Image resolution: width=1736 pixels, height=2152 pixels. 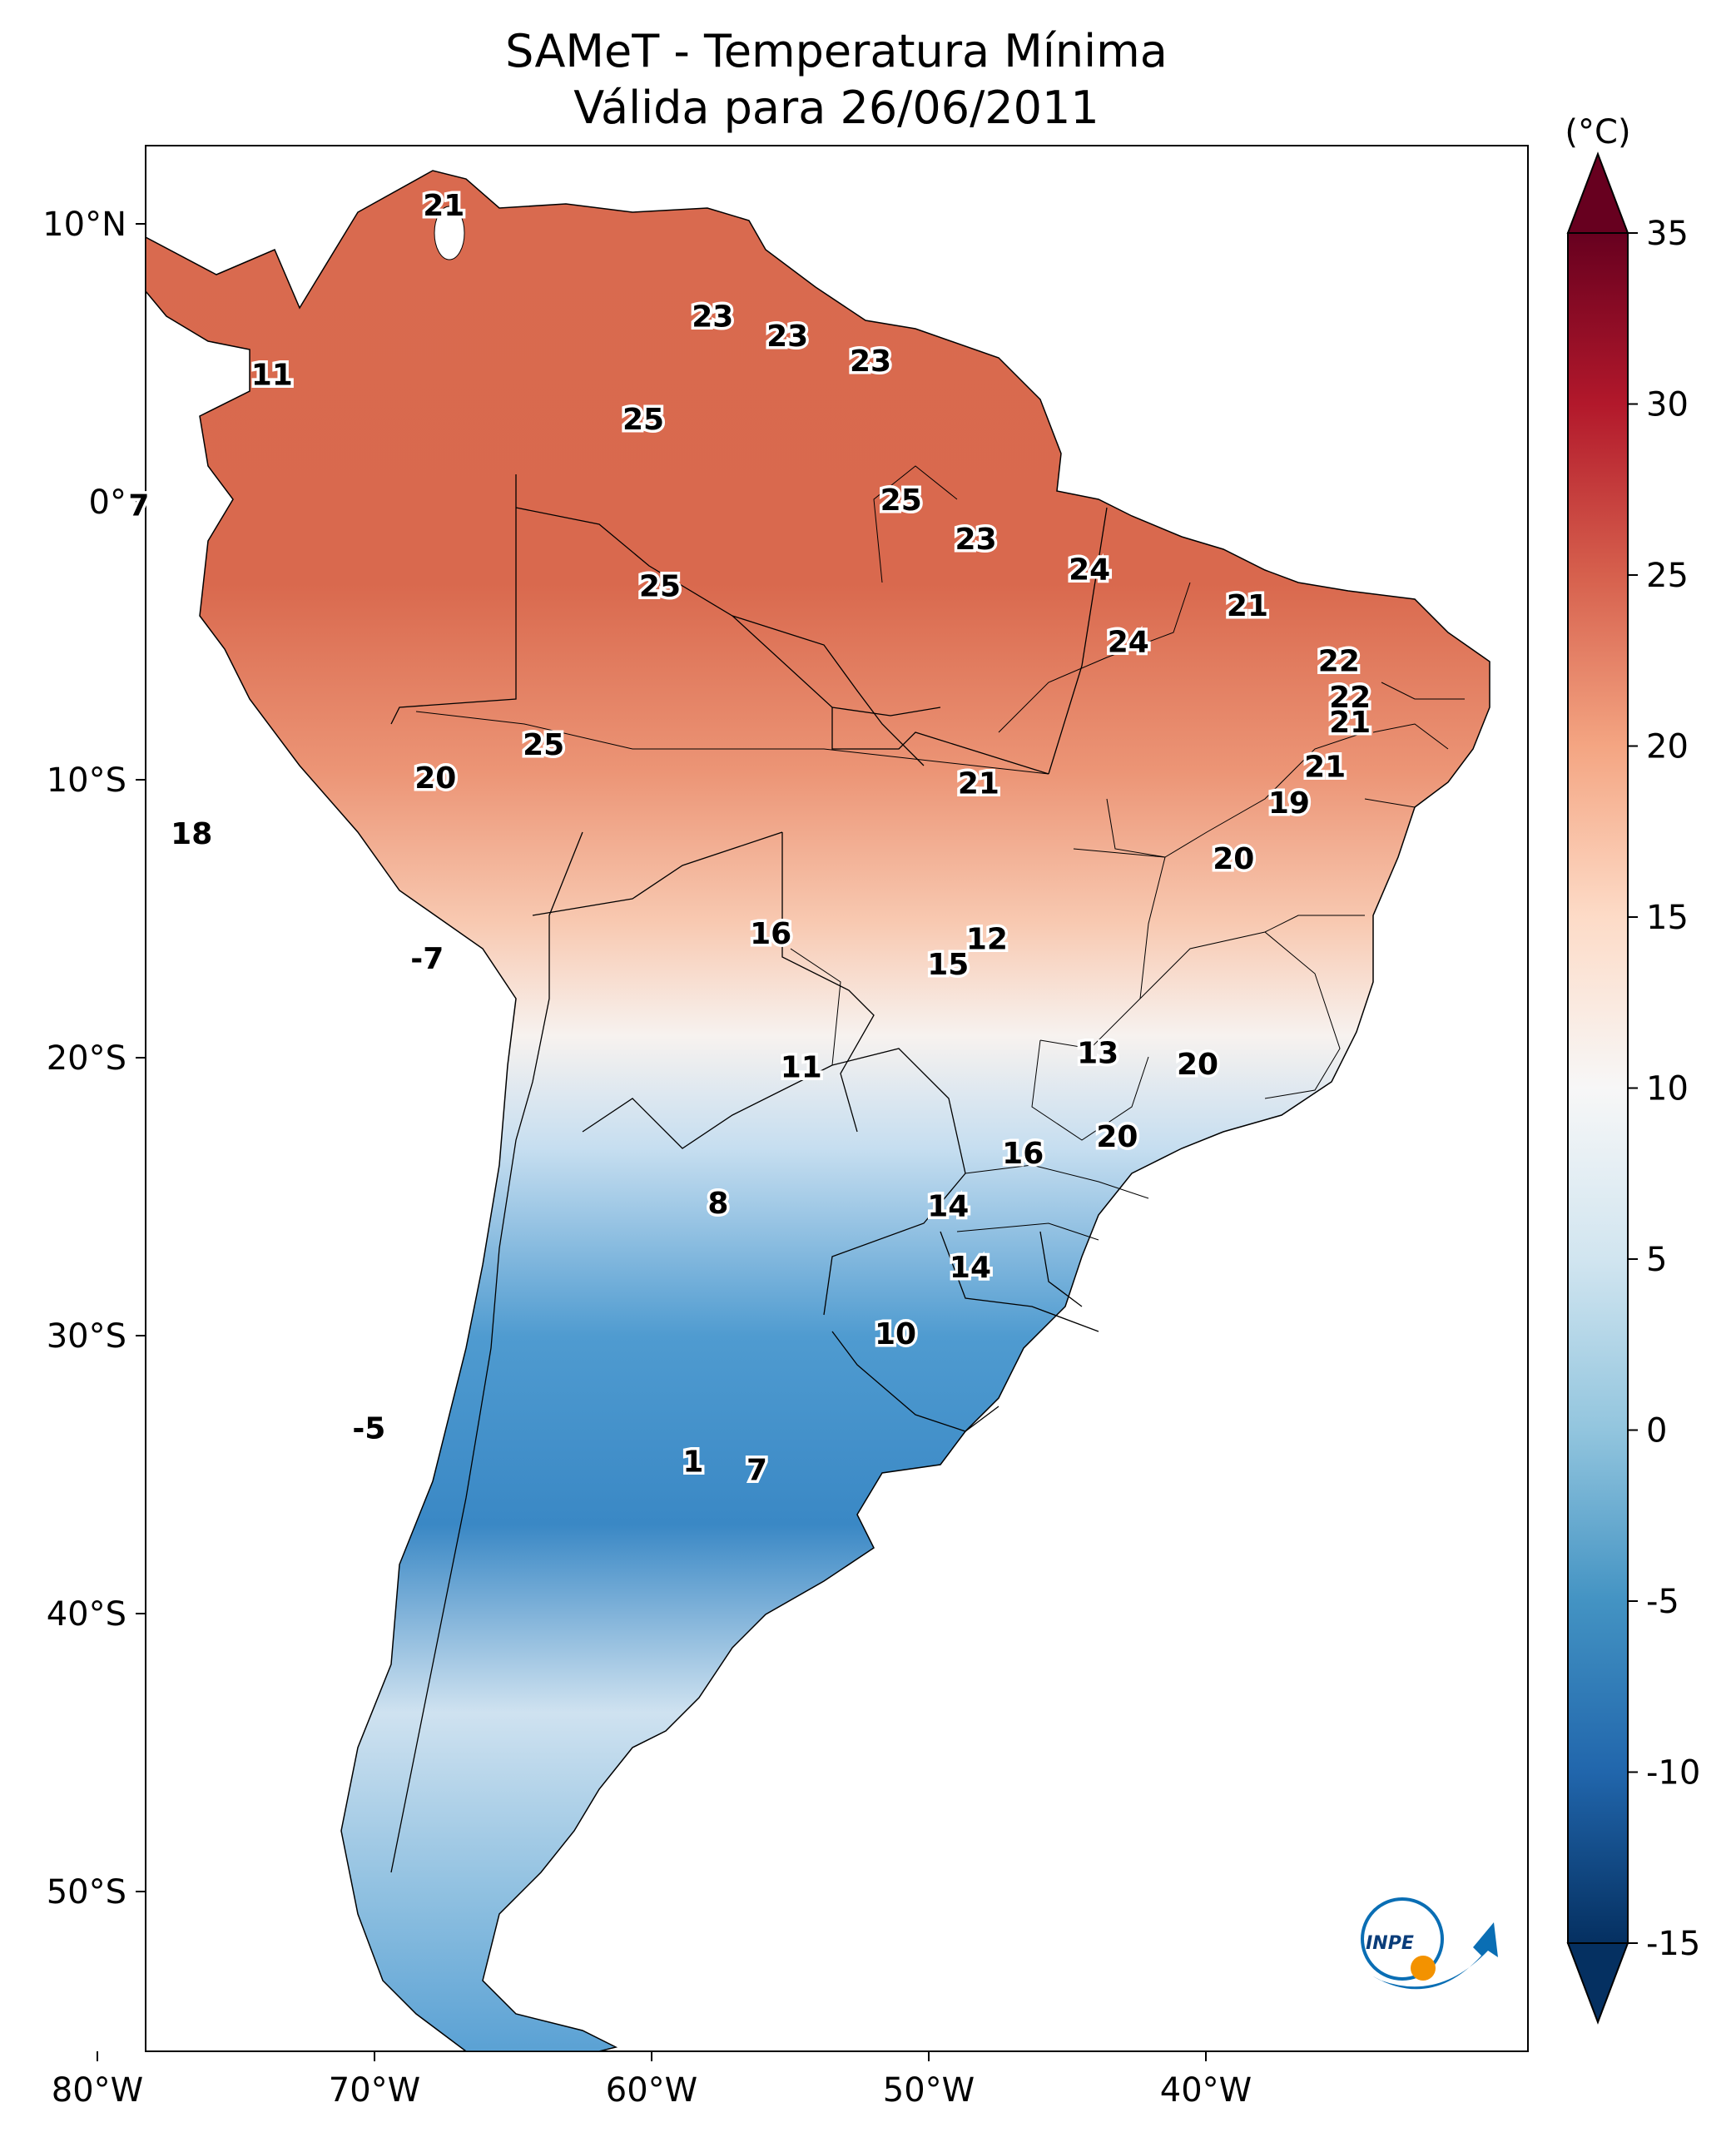 I want to click on colorbar-ticks: 35 30 25 20 15 10 5 0 -5 -10 -15, so click(x=1664, y=1089).